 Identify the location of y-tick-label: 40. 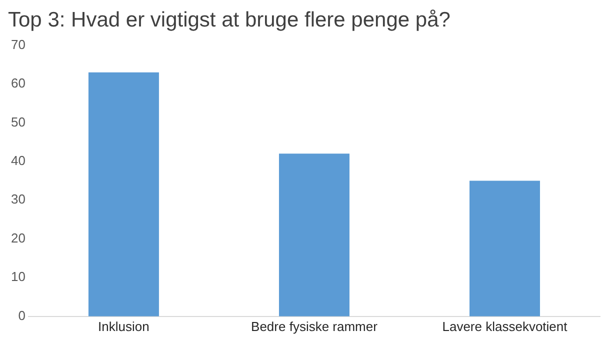
(18, 160).